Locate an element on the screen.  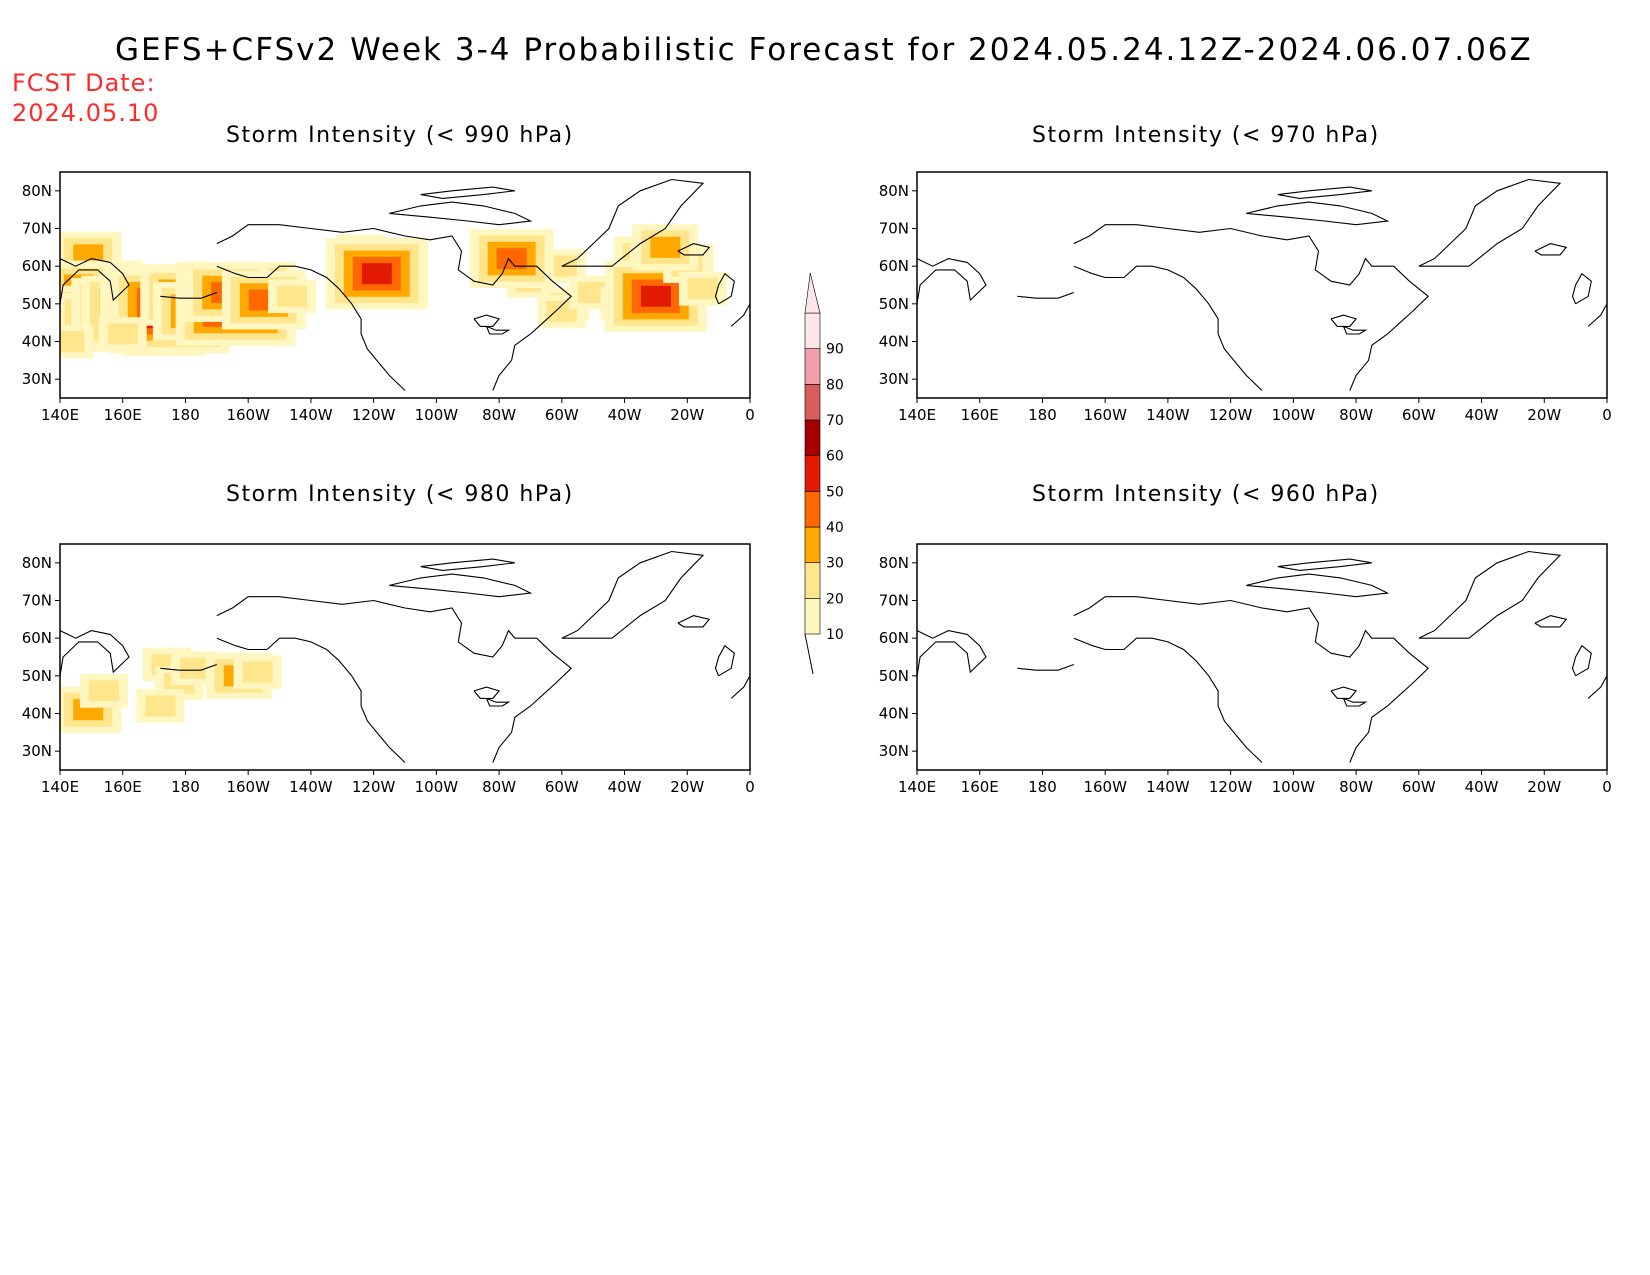
colorbar-label: 10 is located at coordinates (835, 635).